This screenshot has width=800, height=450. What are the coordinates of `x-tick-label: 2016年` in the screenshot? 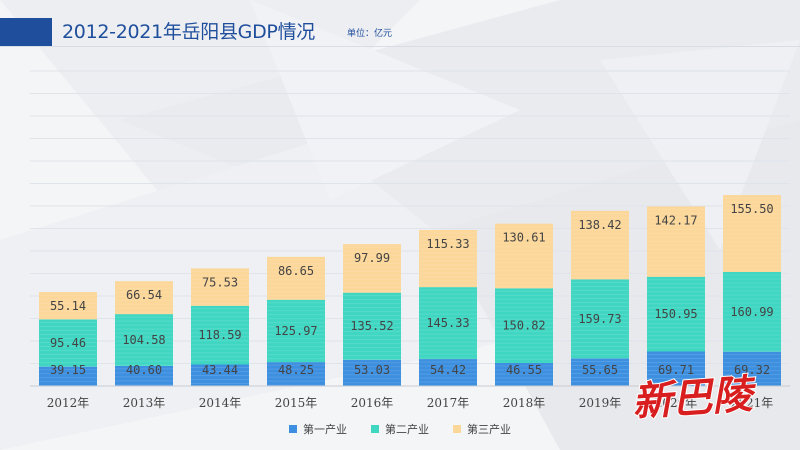 It's located at (372, 403).